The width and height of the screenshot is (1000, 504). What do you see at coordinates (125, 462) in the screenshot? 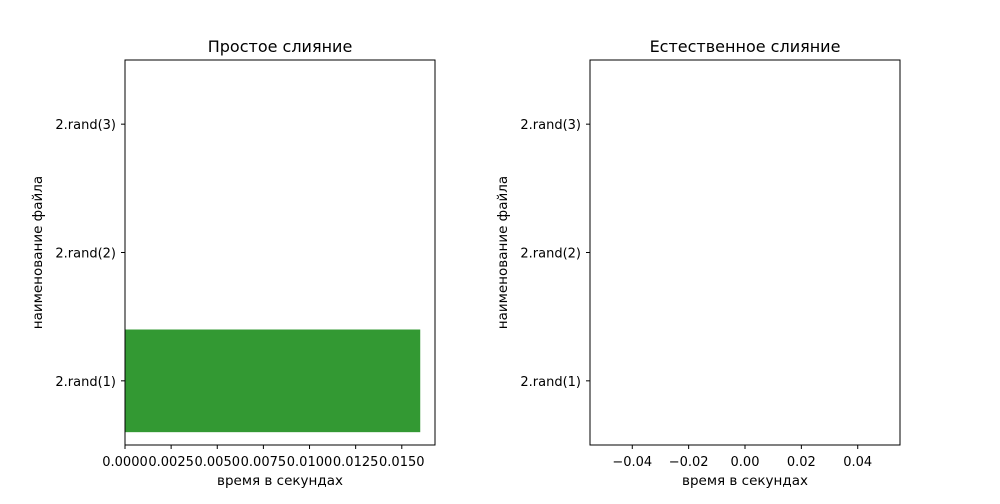
I see `x-tick-label: 0.0000` at bounding box center [125, 462].